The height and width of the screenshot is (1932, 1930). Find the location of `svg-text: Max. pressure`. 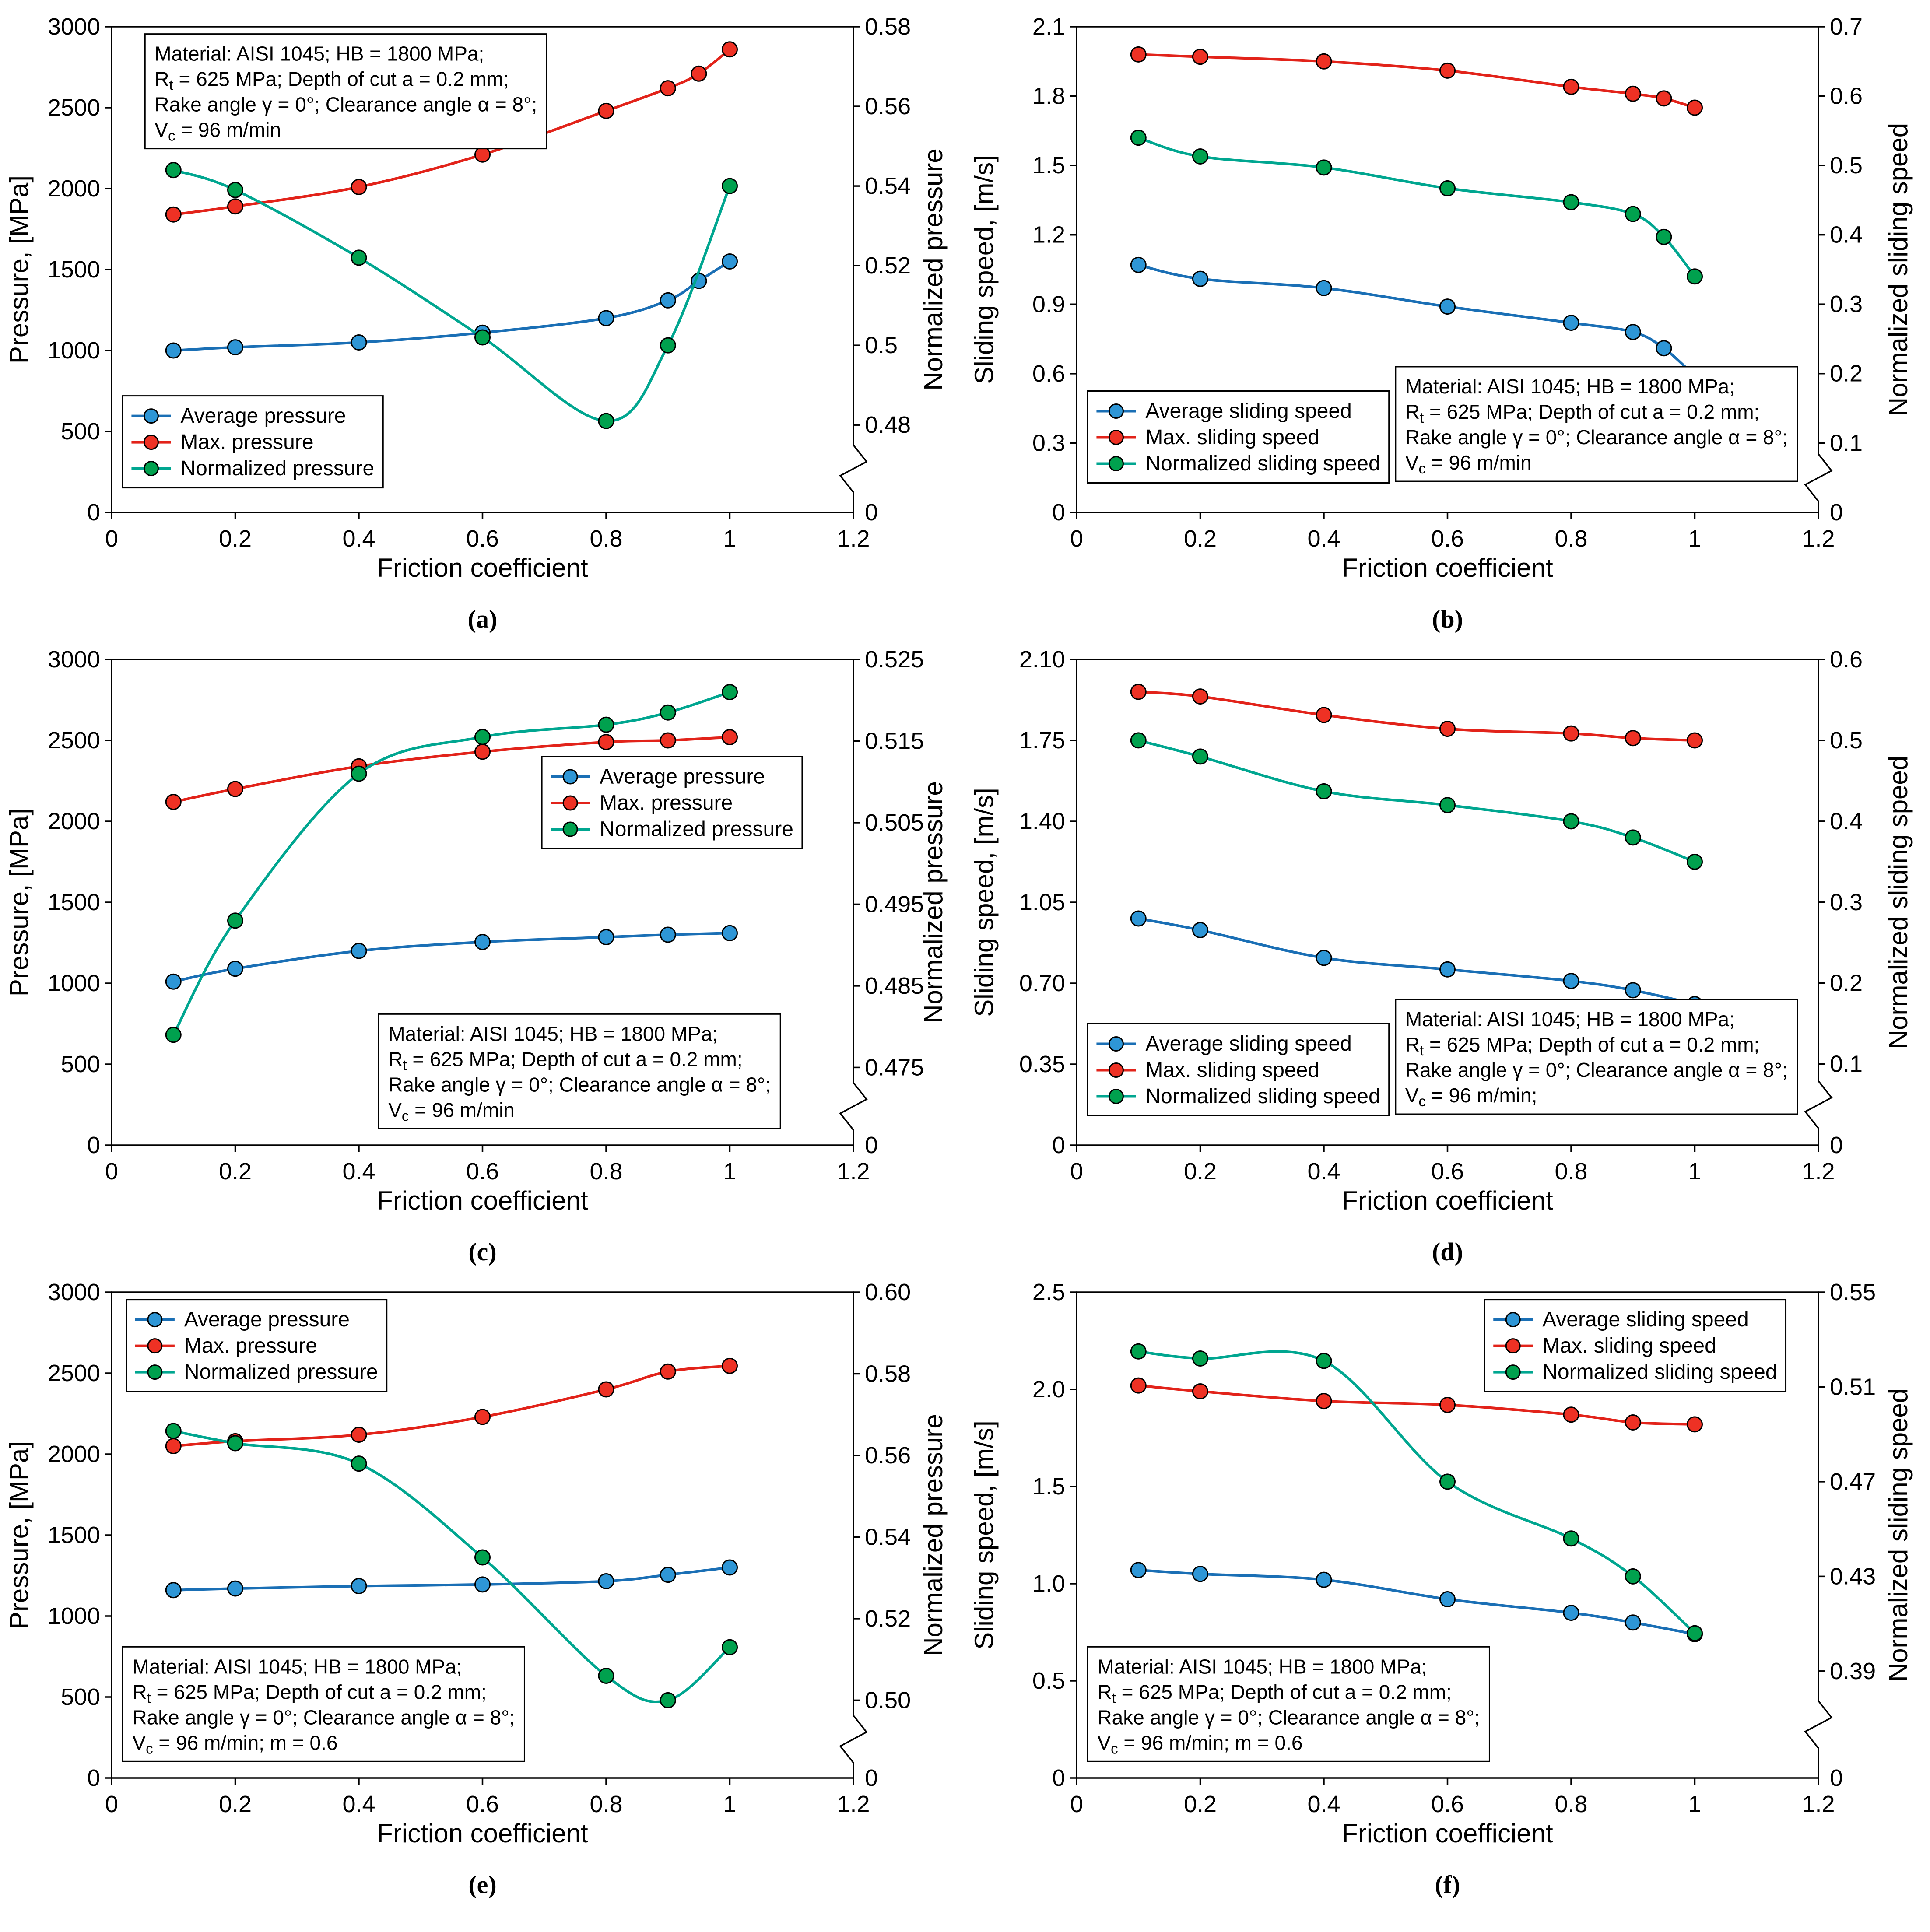

svg-text: Max. pressure is located at coordinates (667, 803).